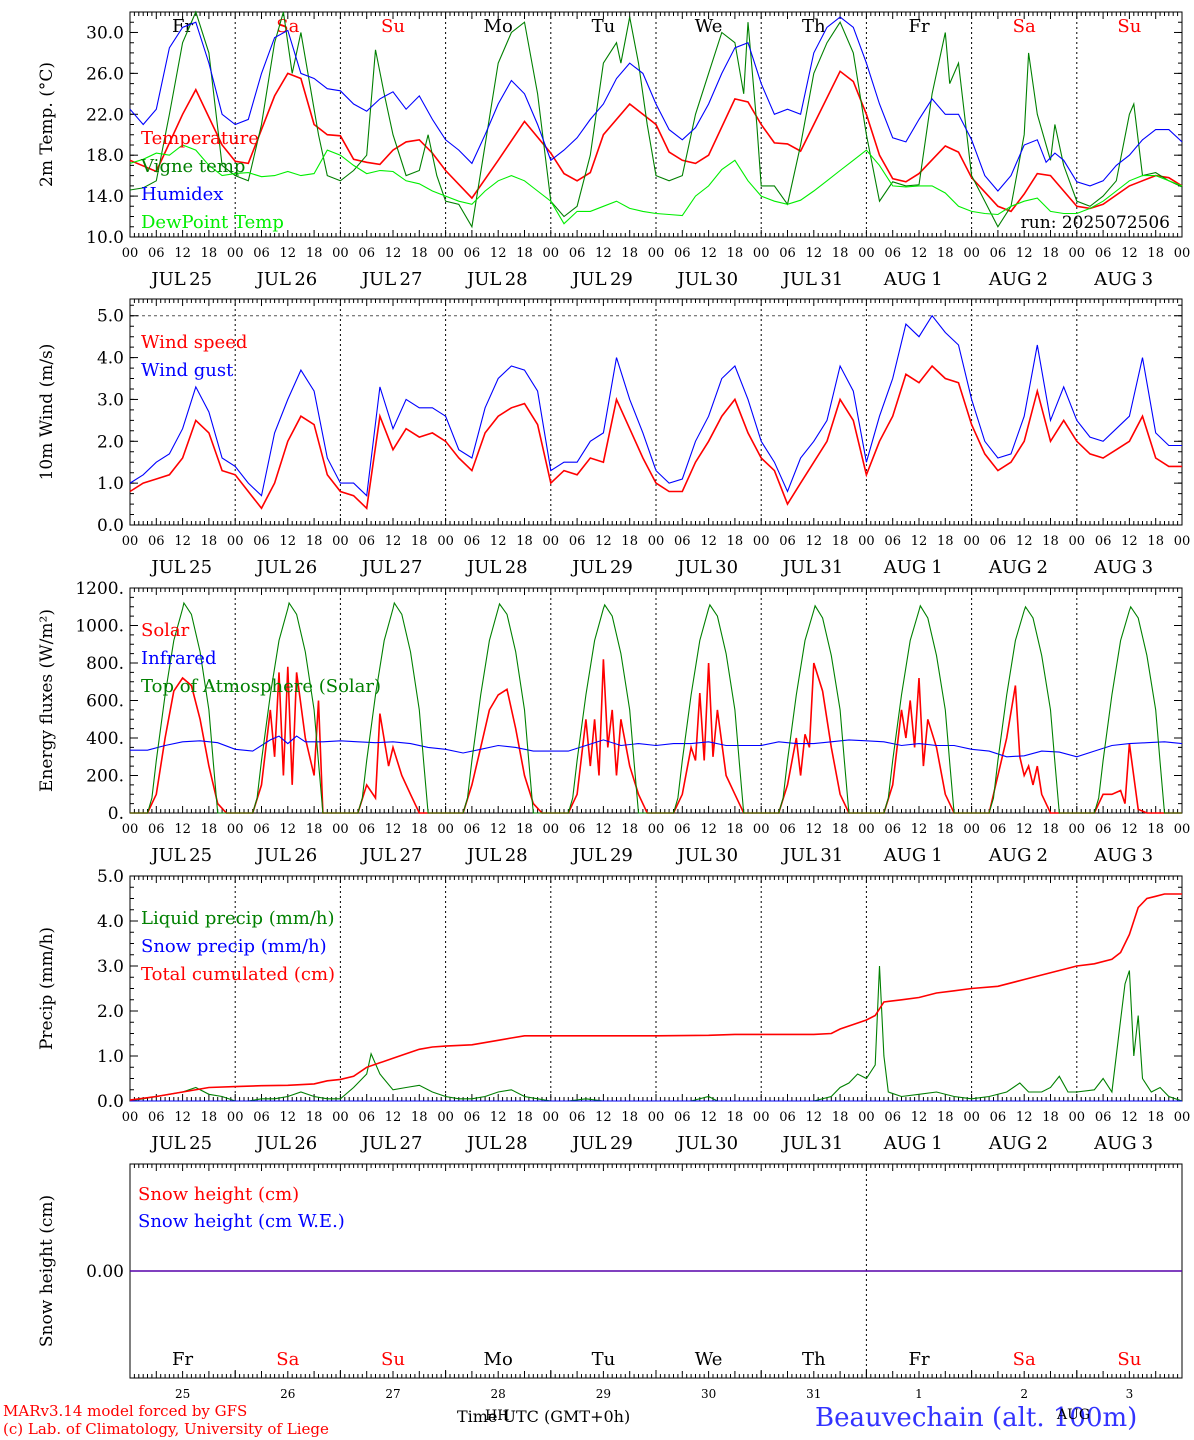 The image size is (1194, 1440). I want to click on y-tick-label: 1.0, so click(110, 484).